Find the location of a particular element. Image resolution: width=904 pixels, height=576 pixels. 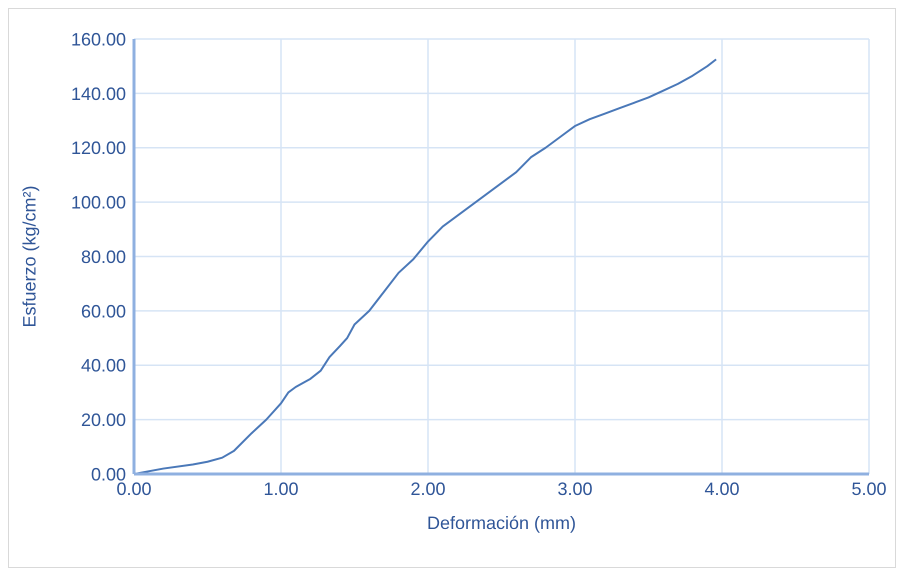

y-tick-label: 120.00 is located at coordinates (98, 148).